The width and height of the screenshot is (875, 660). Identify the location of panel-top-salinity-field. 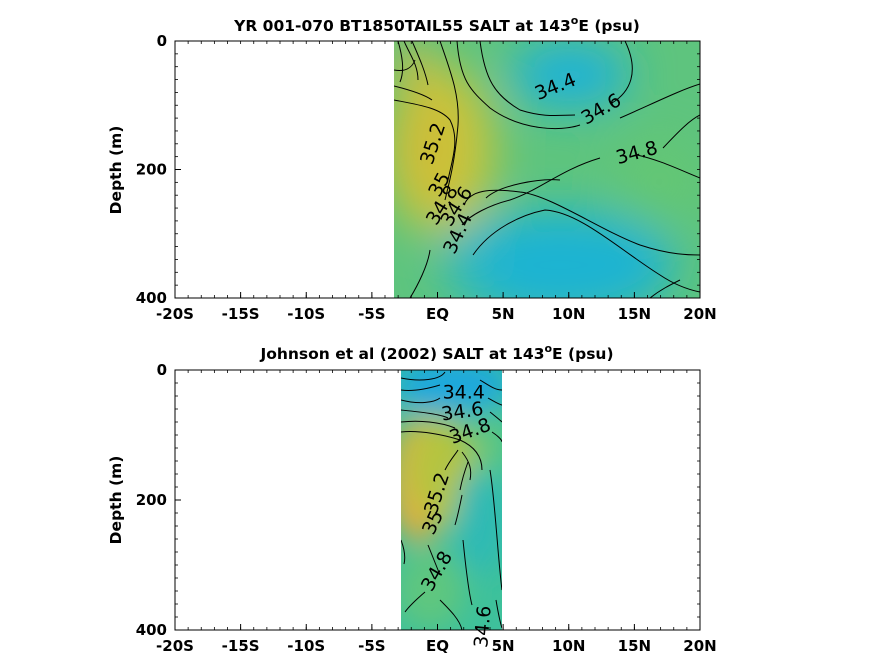
(547, 169).